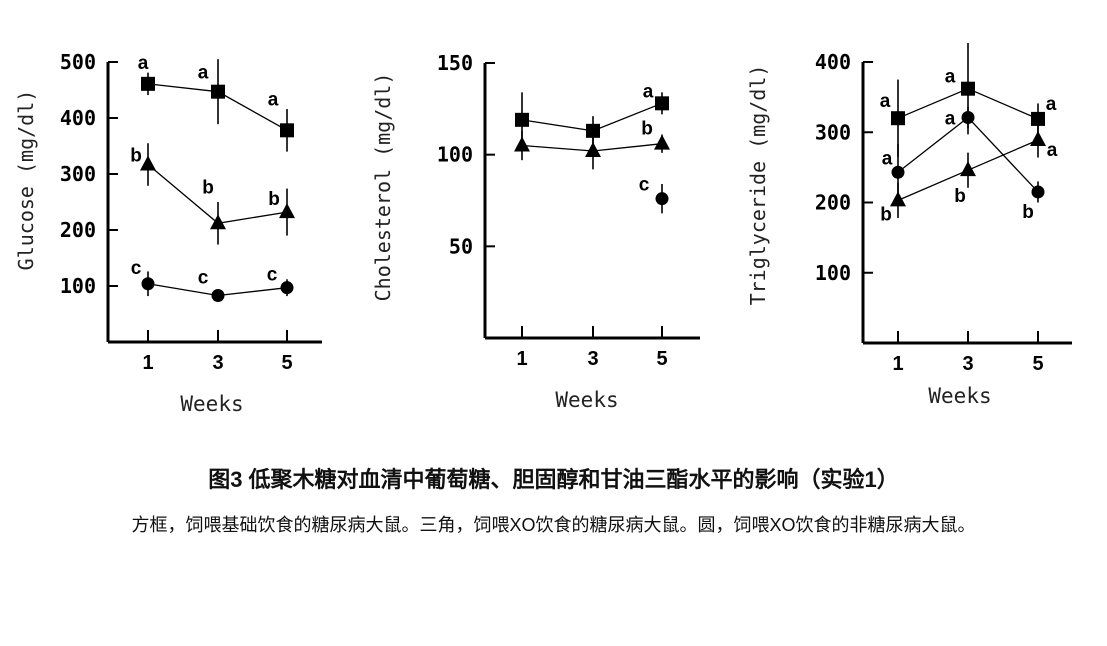  What do you see at coordinates (553, 479) in the screenshot?
I see `figure-caption-title: 图3 低聚木糖对血清中葡萄糖、胆固醇和甘油三酯水平的影响（实验1）` at bounding box center [553, 479].